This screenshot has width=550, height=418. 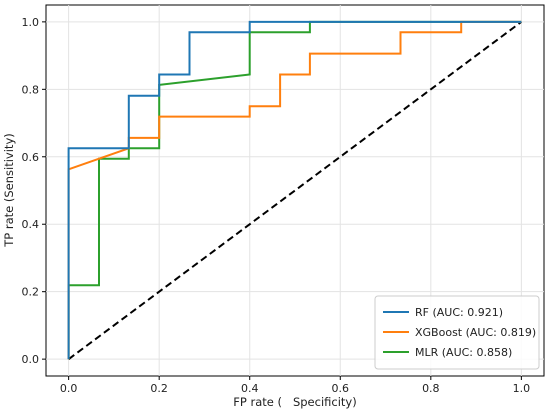 I want to click on y-ticks: 0.0 0.2 0.4 0.6 0.8 1.0, so click(x=34, y=191).